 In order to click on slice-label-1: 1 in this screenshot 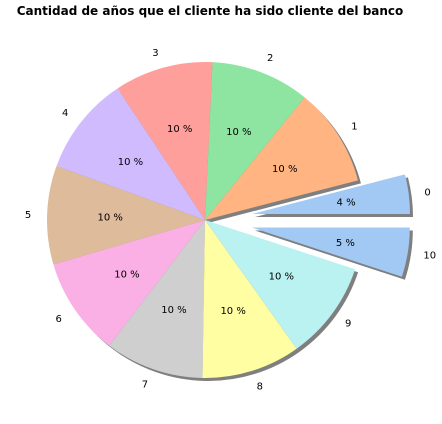, I will do `click(354, 127)`.